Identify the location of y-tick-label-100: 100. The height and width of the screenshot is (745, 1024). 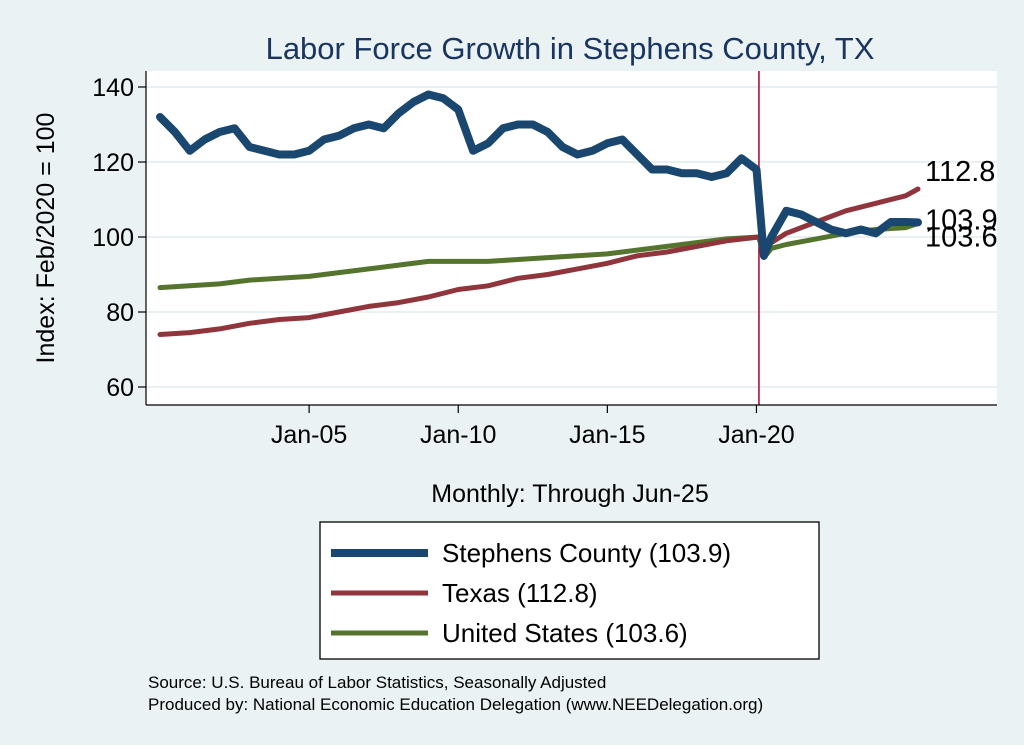
(113, 238).